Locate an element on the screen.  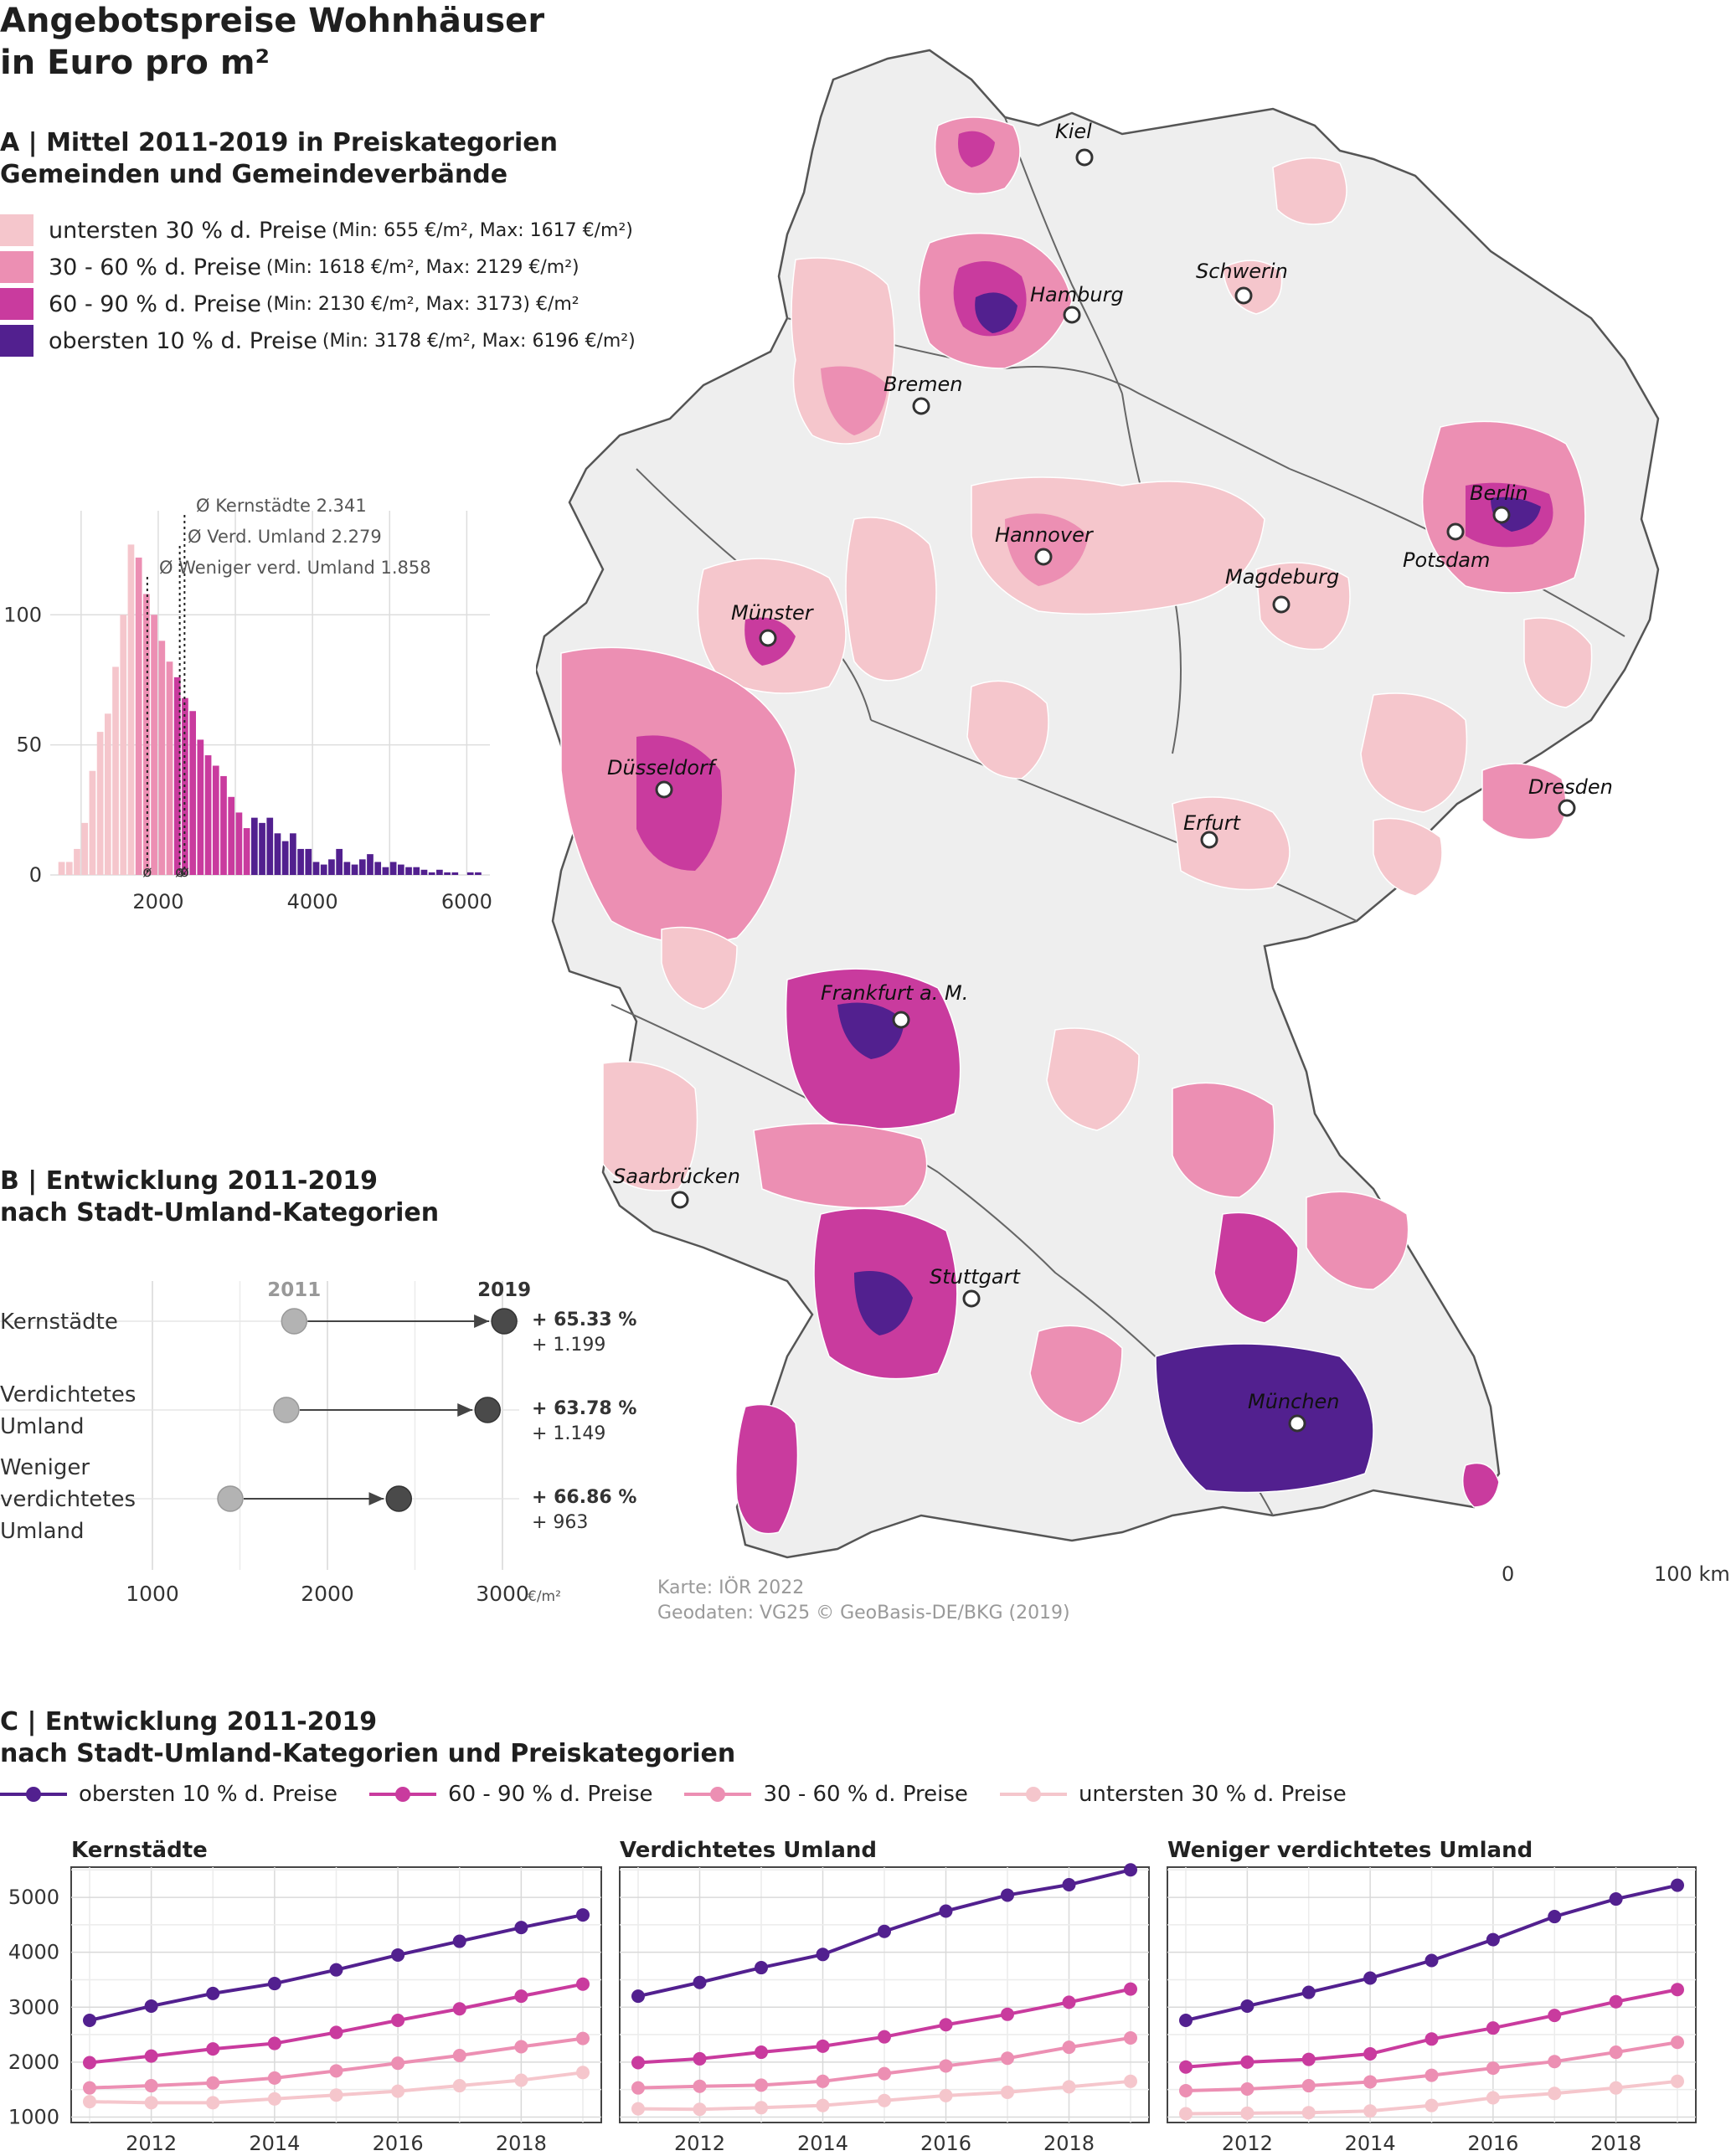
abs-change: + 1.199 is located at coordinates (568, 1345).